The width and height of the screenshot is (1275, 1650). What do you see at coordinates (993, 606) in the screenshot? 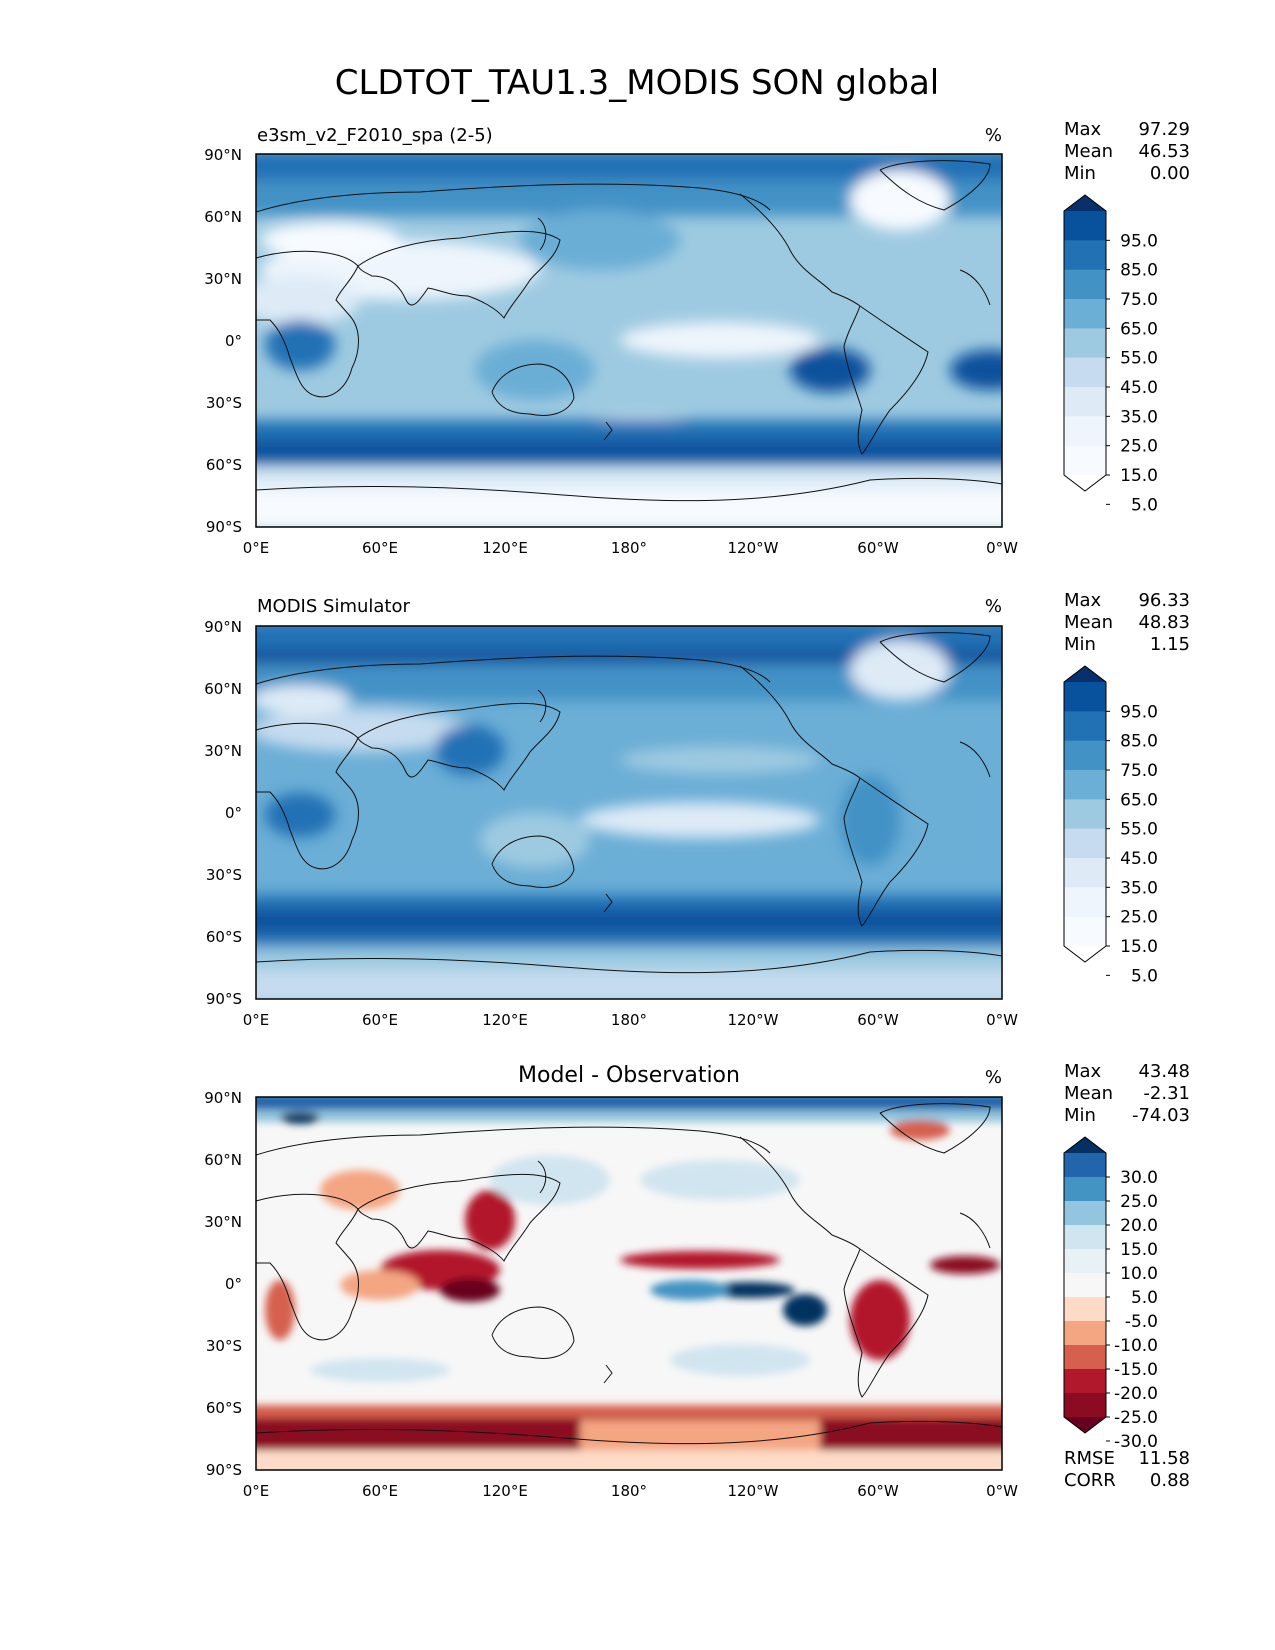
I see `panel-units: %` at bounding box center [993, 606].